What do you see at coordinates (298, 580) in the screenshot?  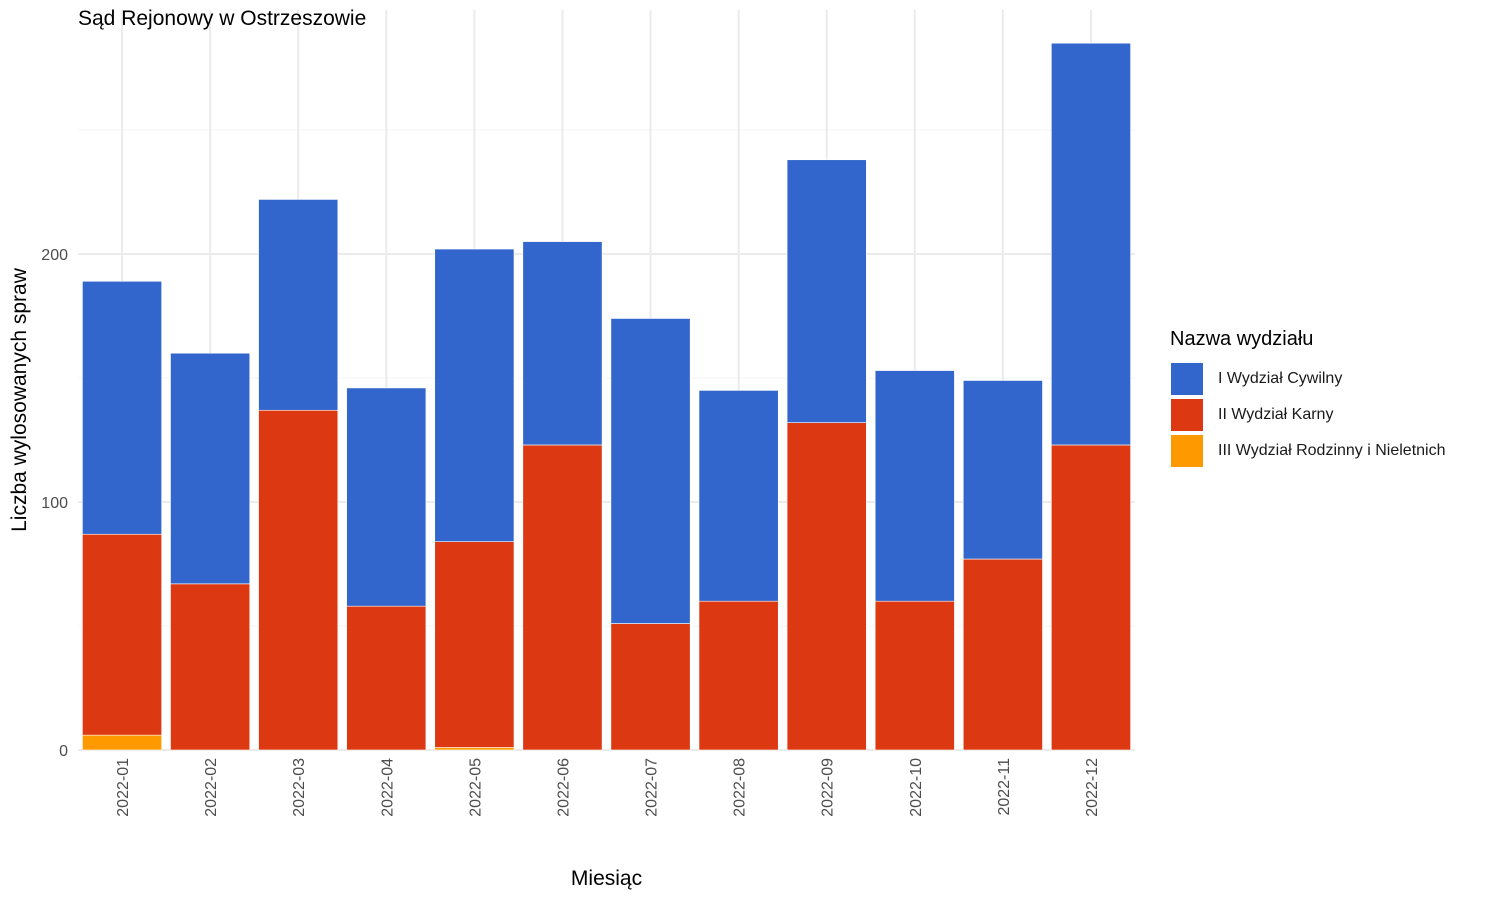 I see `bar-segment-2022-03-s1` at bounding box center [298, 580].